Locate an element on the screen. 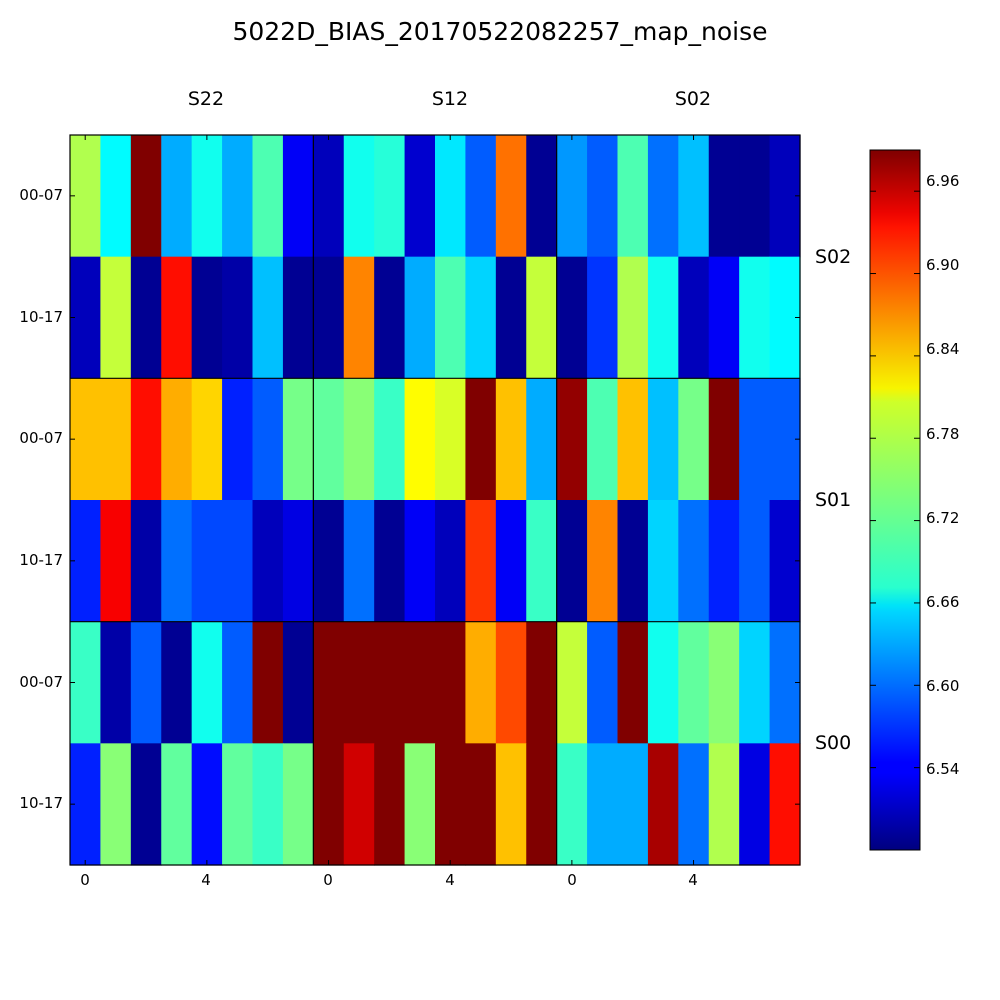 Image resolution: width=1000 pixels, height=1000 pixels. heatmap-cell-r2-c6 is located at coordinates (268, 439).